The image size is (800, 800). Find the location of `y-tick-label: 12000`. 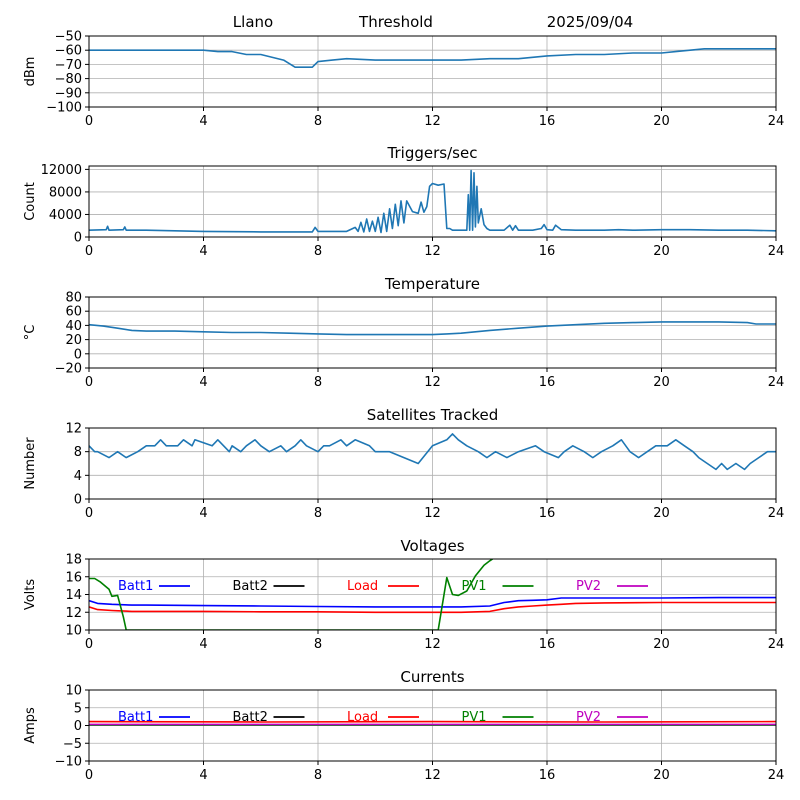

y-tick-label: 12000 is located at coordinates (61, 170).